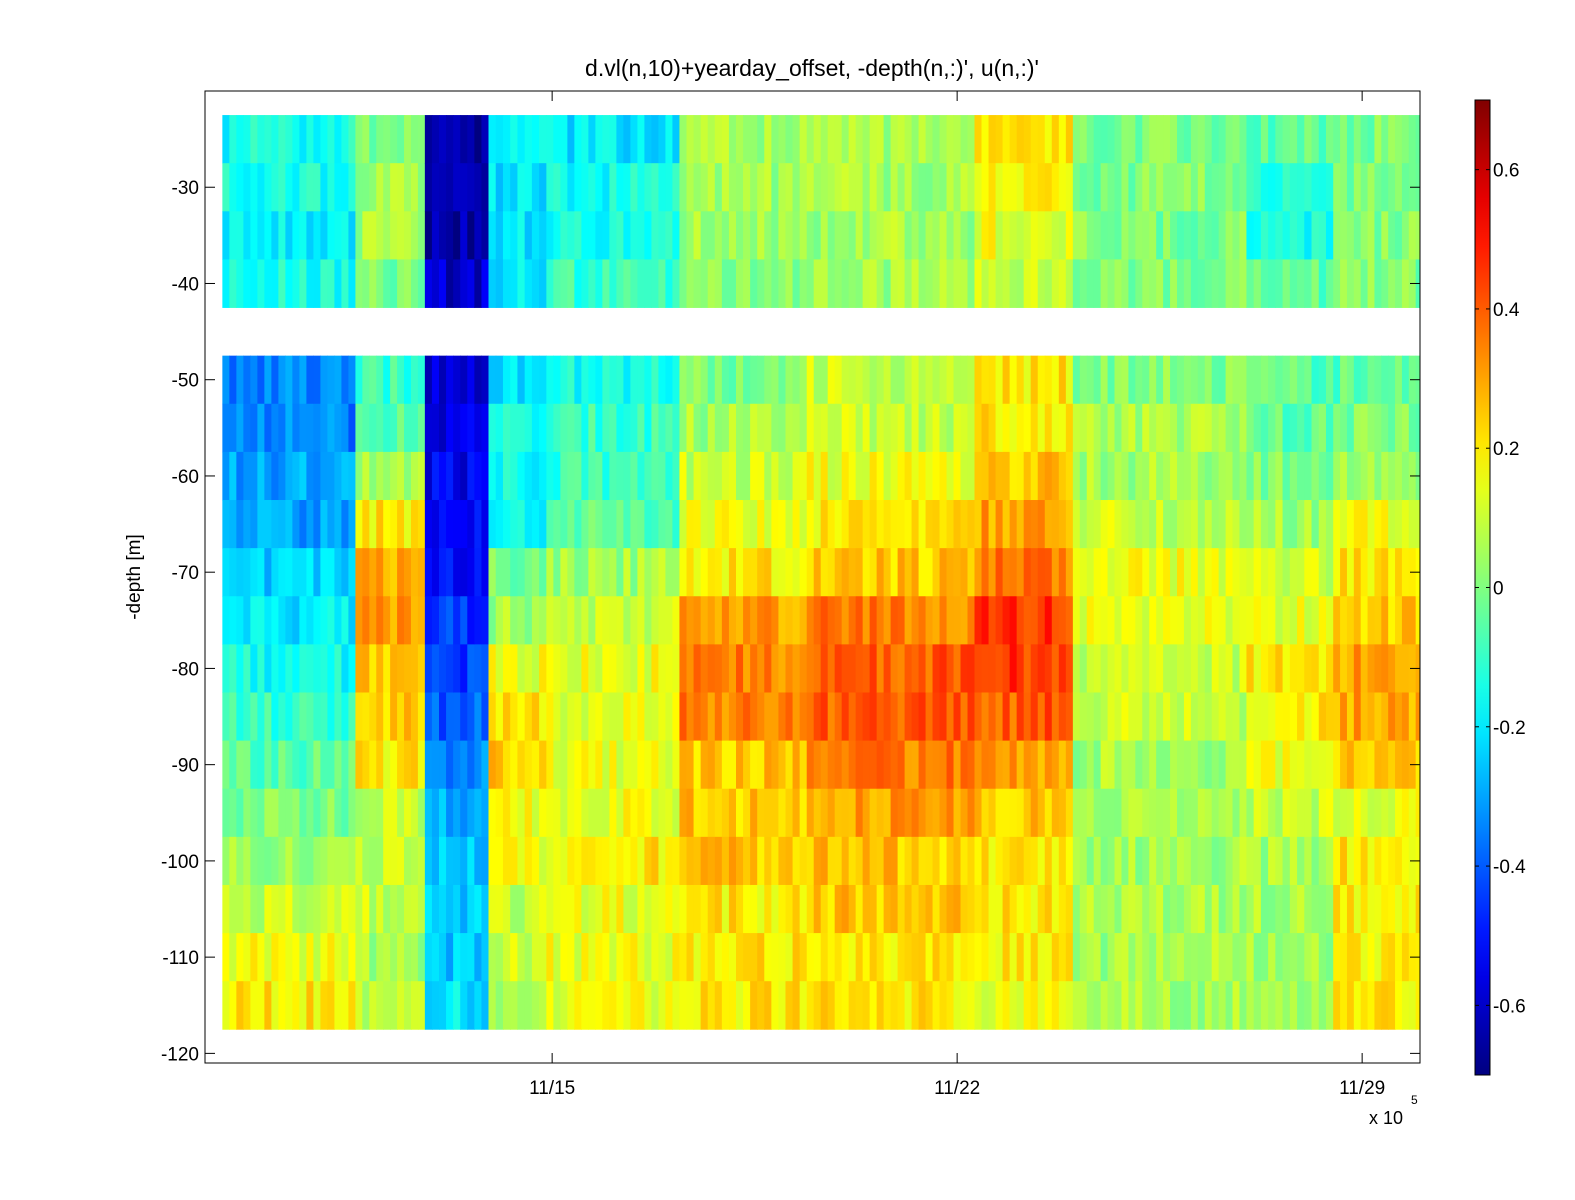 Image resolution: width=1575 pixels, height=1200 pixels. I want to click on x-axis-exponent: x 10 5, so click(1393, 1110).